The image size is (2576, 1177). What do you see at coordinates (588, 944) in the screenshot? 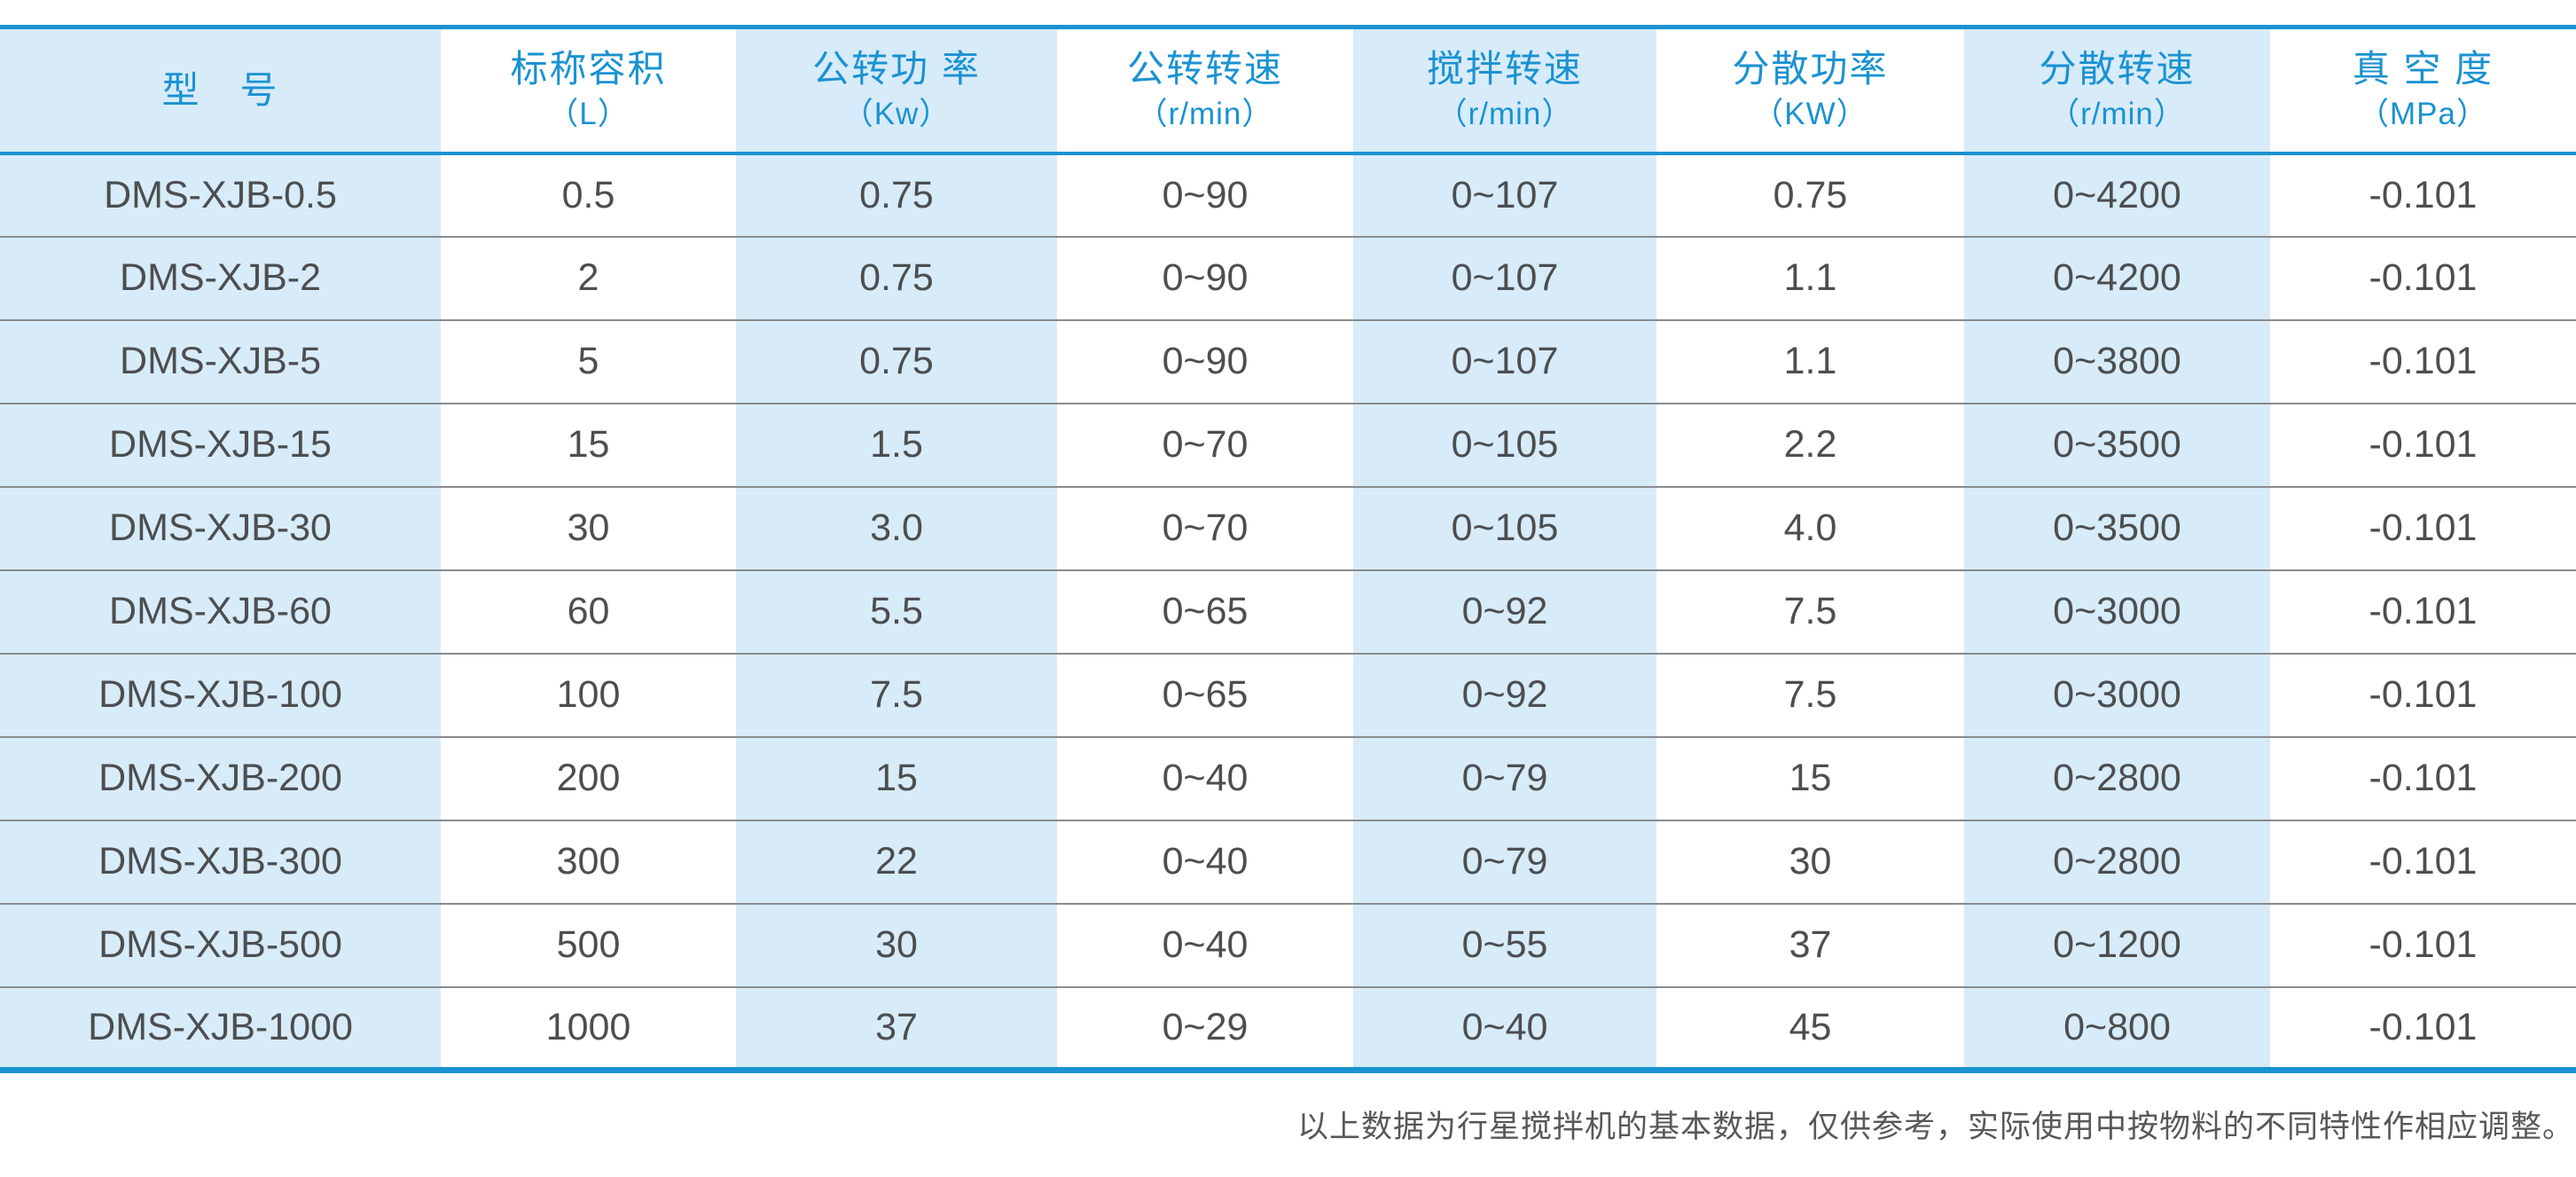
I see `value-cell: 500` at bounding box center [588, 944].